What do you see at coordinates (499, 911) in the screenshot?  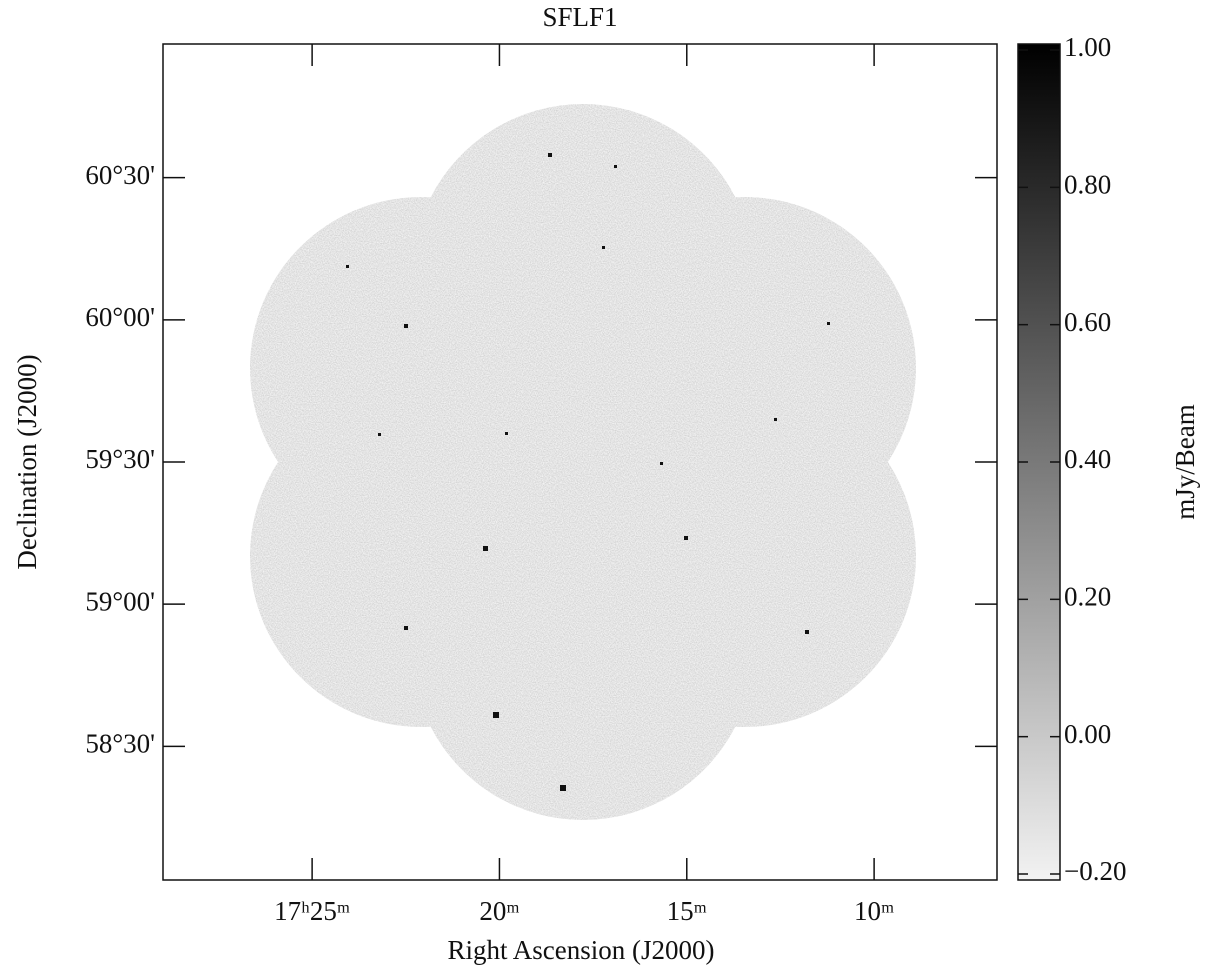 I see `x-tick-label: 20ᵐ` at bounding box center [499, 911].